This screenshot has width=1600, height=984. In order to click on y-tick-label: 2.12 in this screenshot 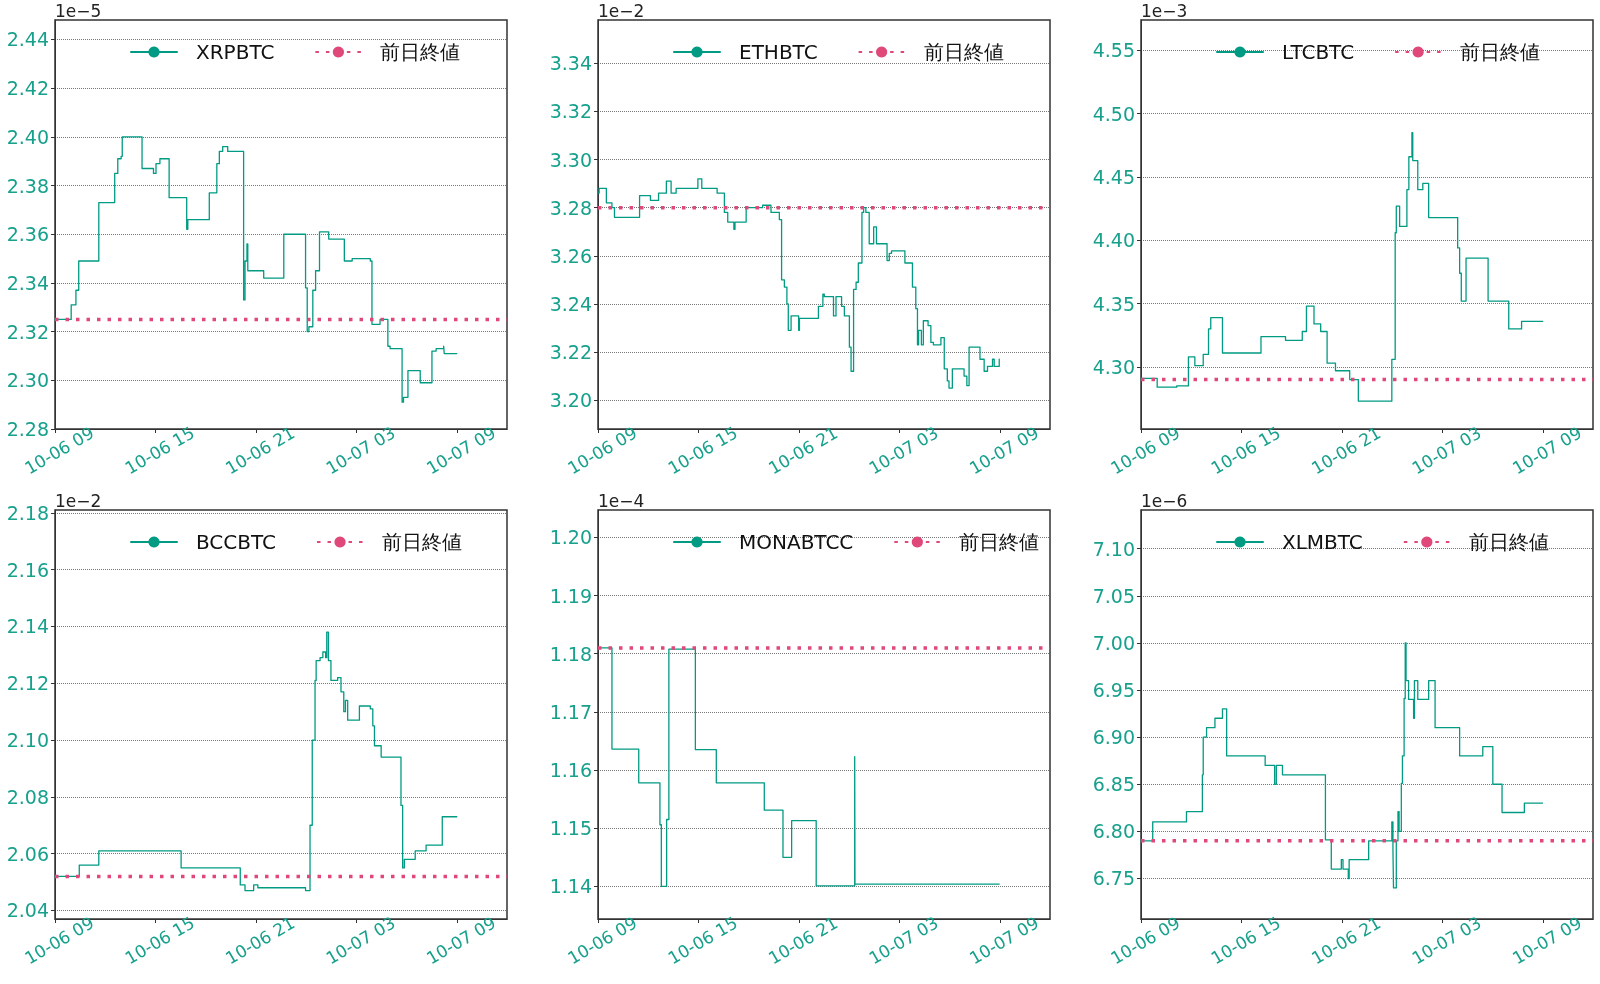, I will do `click(27, 683)`.